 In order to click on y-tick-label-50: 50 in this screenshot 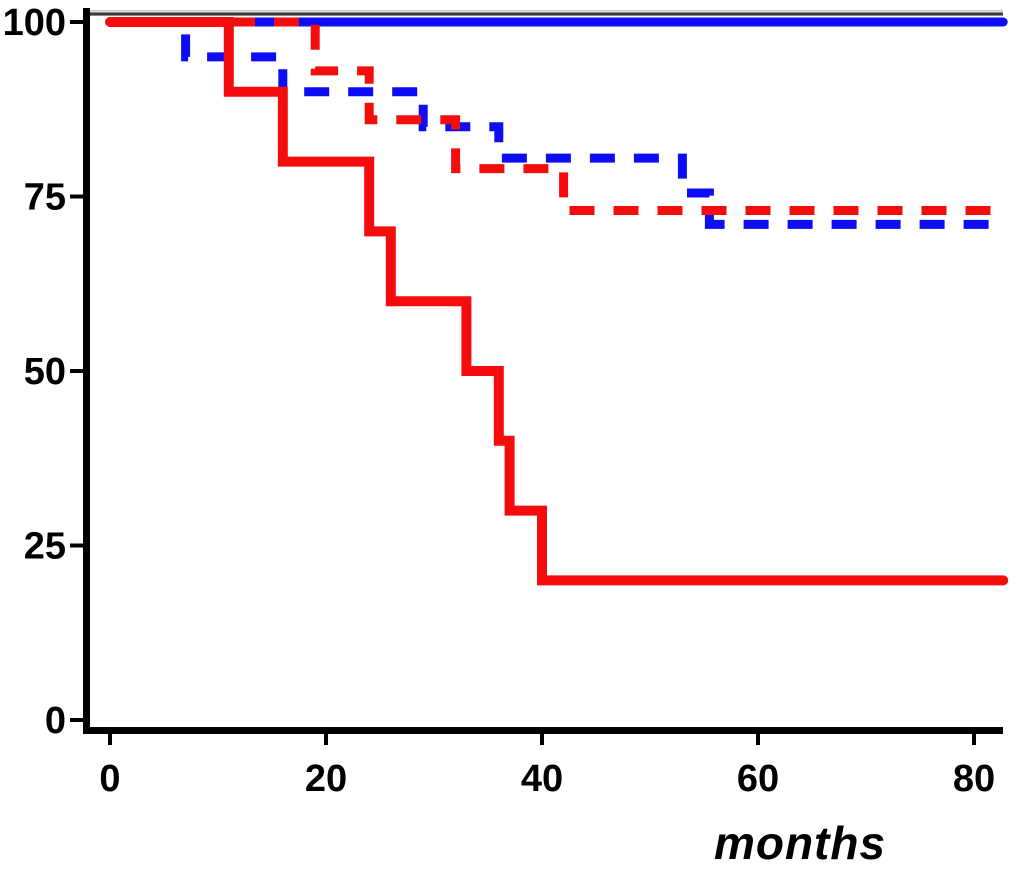, I will do `click(45, 372)`.